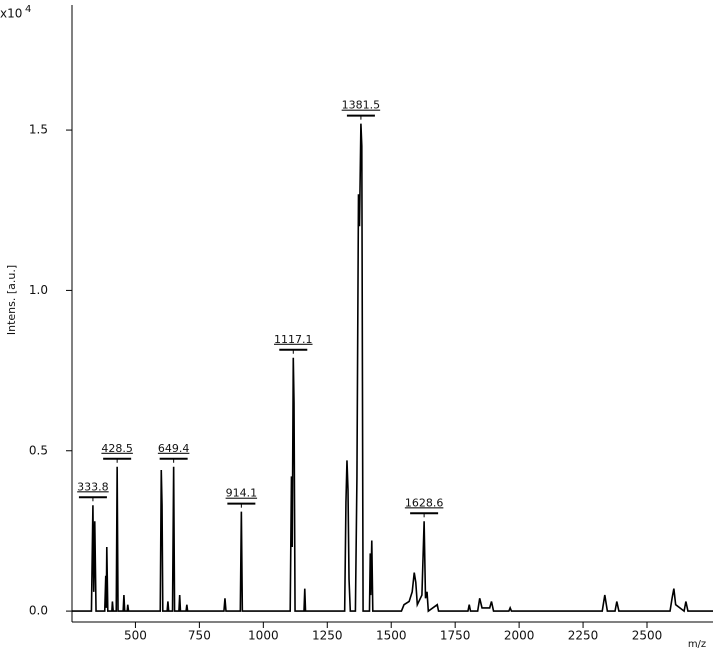 The width and height of the screenshot is (718, 650). I want to click on peak-label: 1117.1, so click(293, 339).